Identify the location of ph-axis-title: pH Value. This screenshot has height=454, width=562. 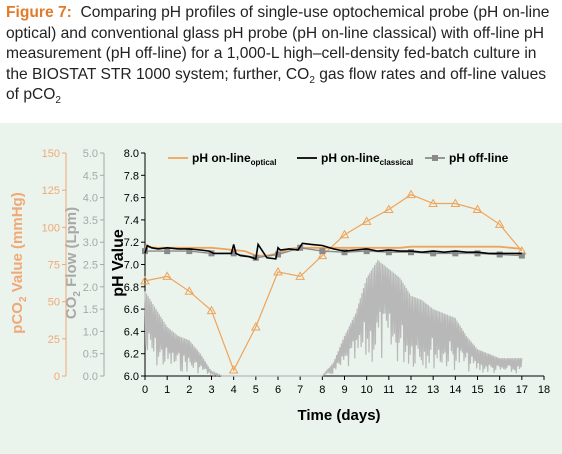
(118, 263).